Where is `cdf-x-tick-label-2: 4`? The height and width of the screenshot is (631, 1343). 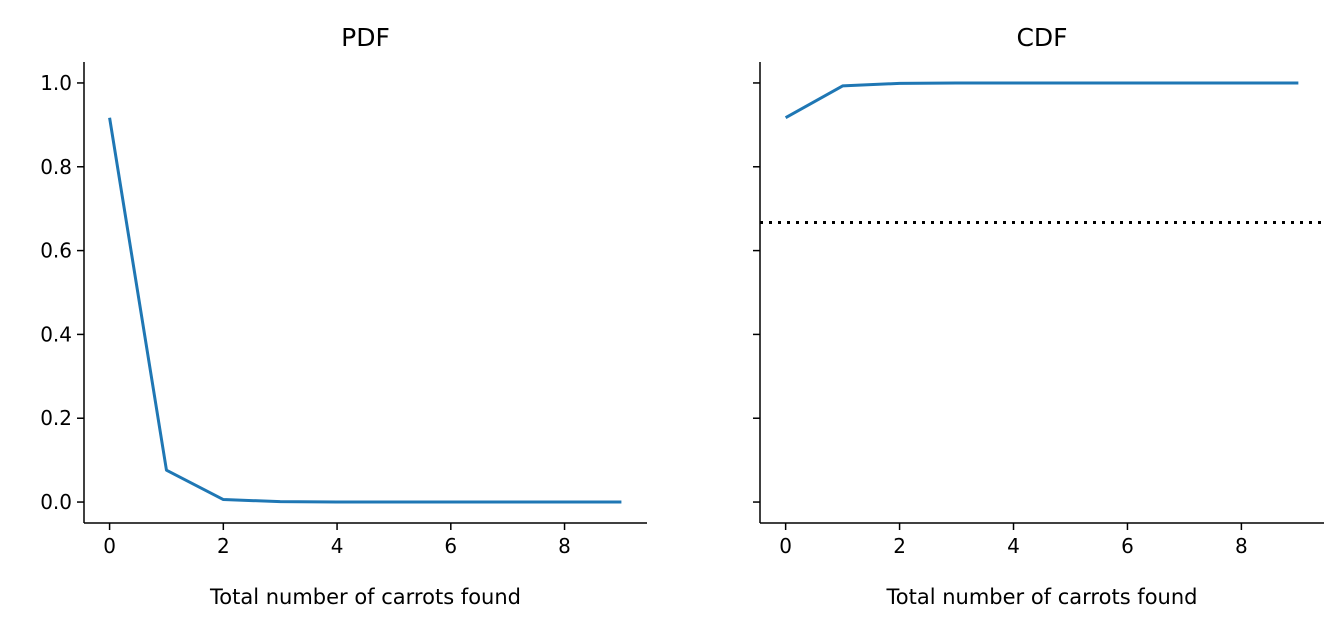 cdf-x-tick-label-2: 4 is located at coordinates (1013, 546).